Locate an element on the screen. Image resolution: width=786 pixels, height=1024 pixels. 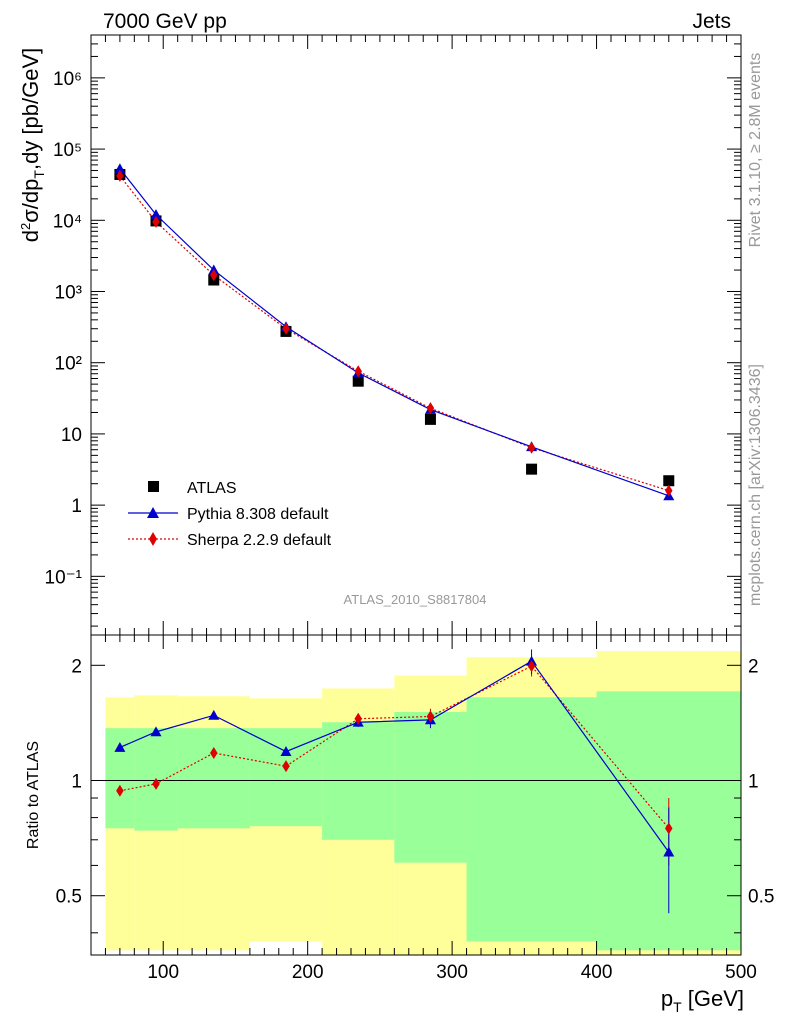
ratio-ytick-label-right-1: 1 is located at coordinates (753, 782).